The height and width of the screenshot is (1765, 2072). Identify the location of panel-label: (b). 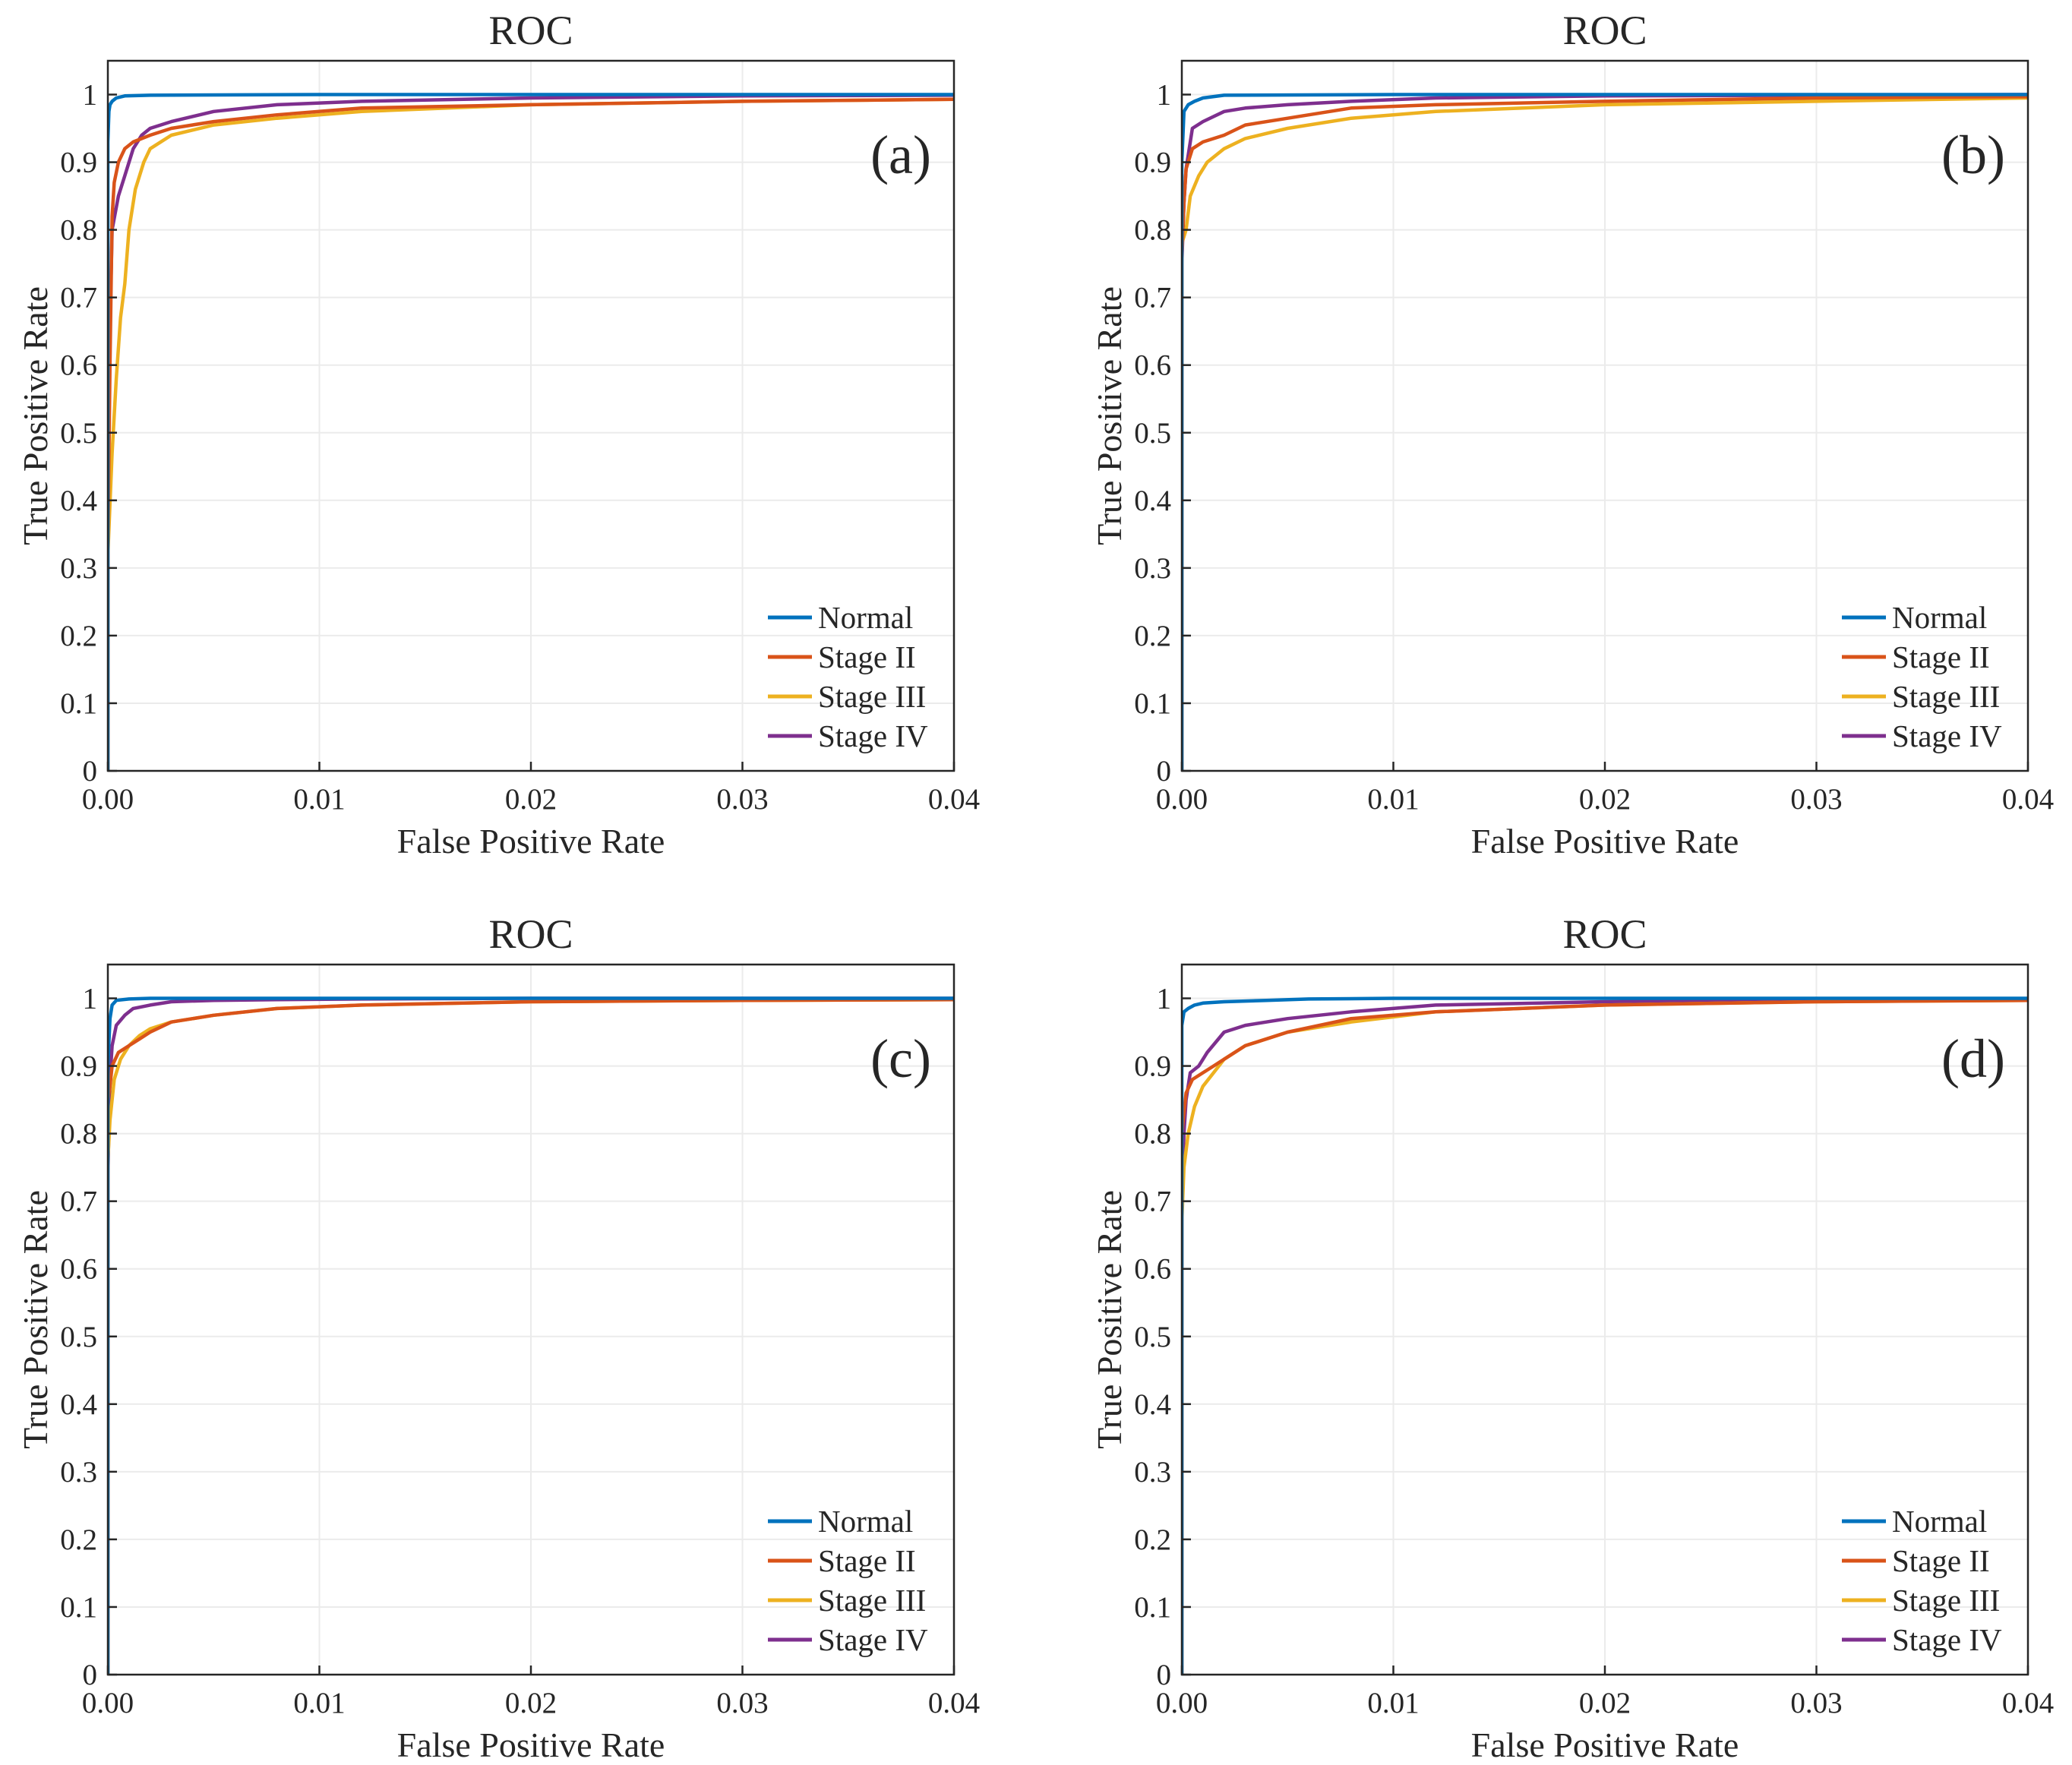
(1973, 155).